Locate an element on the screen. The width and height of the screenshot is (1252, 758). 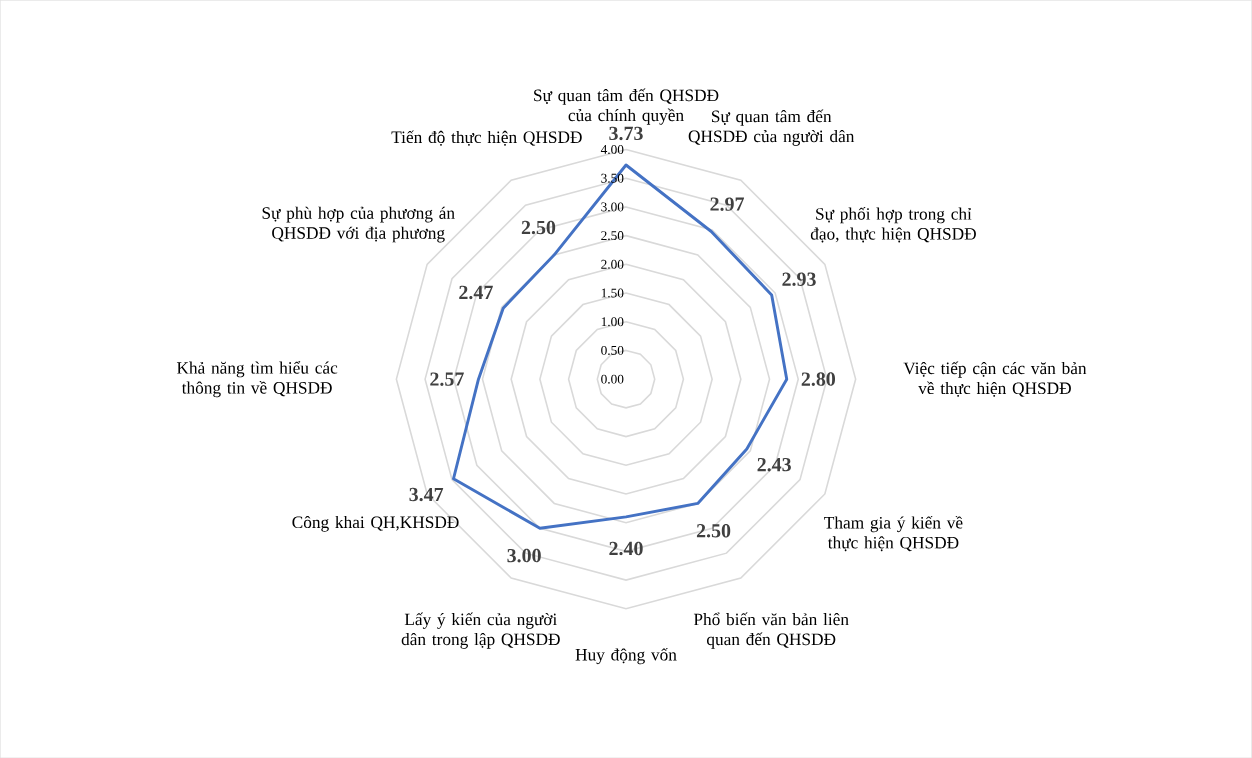
data-label: 2.97 is located at coordinates (727, 204).